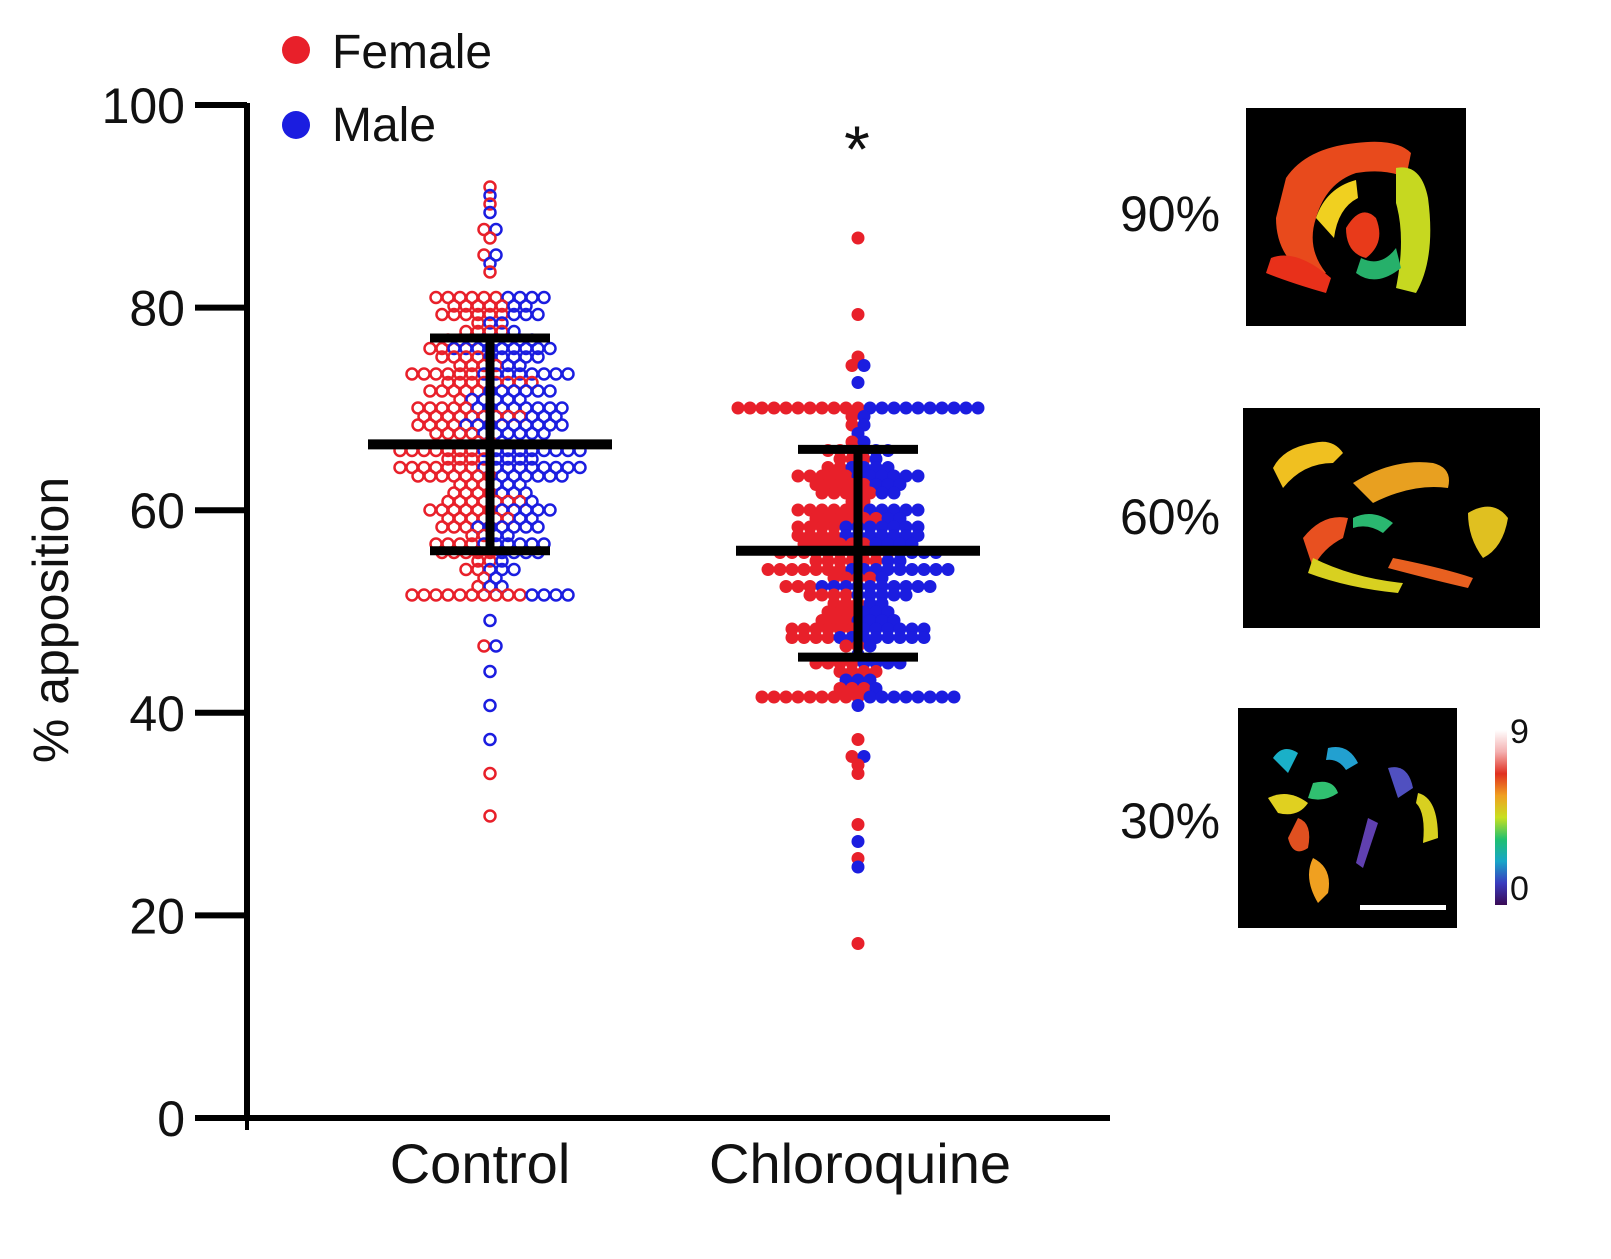  I want to click on colorbar-min-label: 0, so click(1519, 889).